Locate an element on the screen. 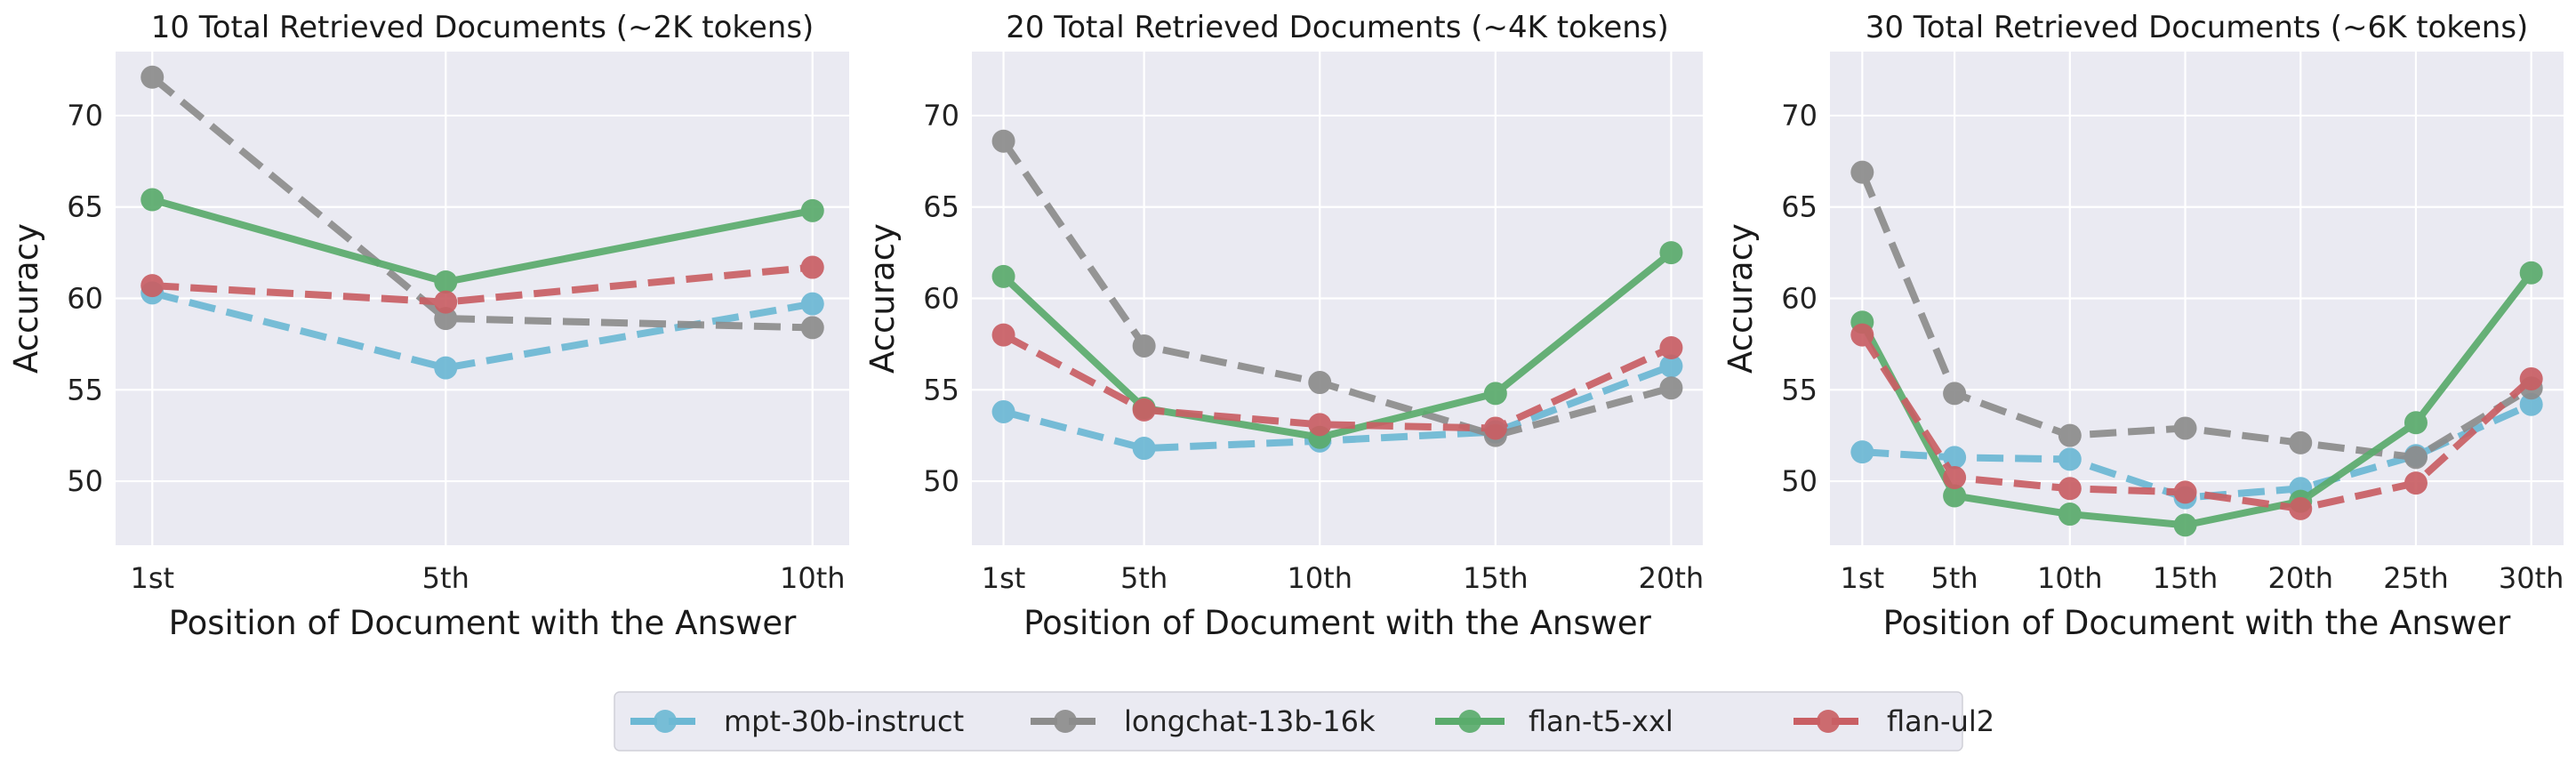 The height and width of the screenshot is (764, 2576). x-tick-label: 30th is located at coordinates (2531, 578).